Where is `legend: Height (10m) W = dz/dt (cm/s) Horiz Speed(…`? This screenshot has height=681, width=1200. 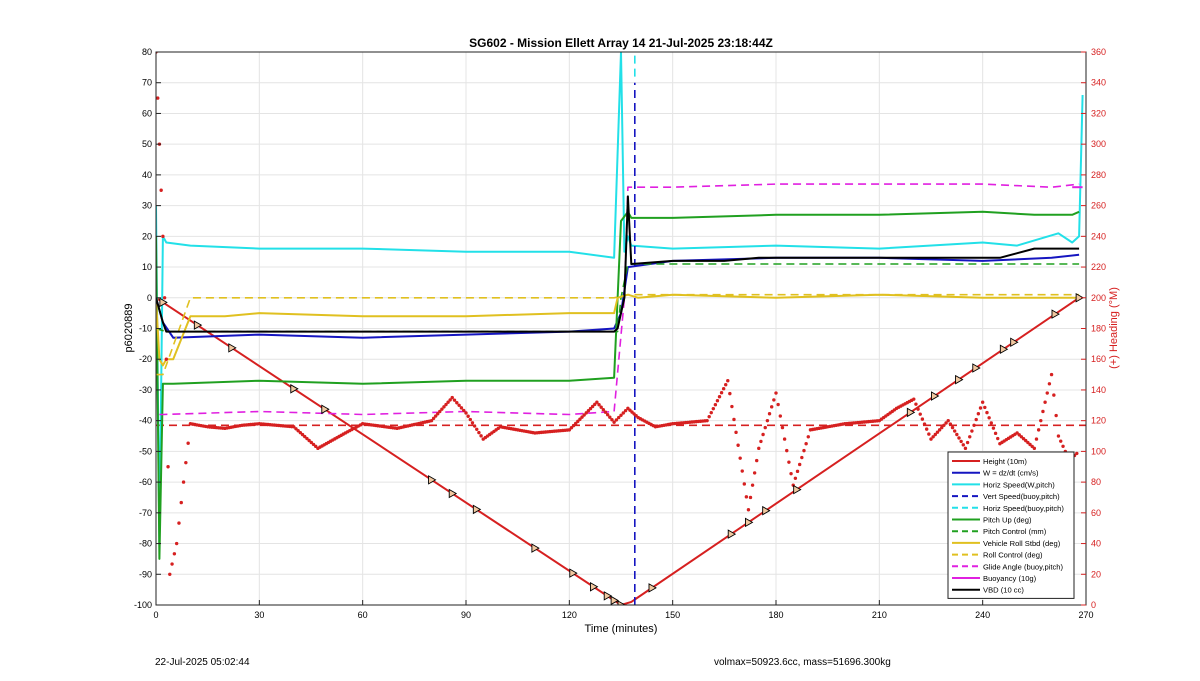 legend: Height (10m) W = dz/dt (cm/s) Horiz Speed(… is located at coordinates (1011, 525).